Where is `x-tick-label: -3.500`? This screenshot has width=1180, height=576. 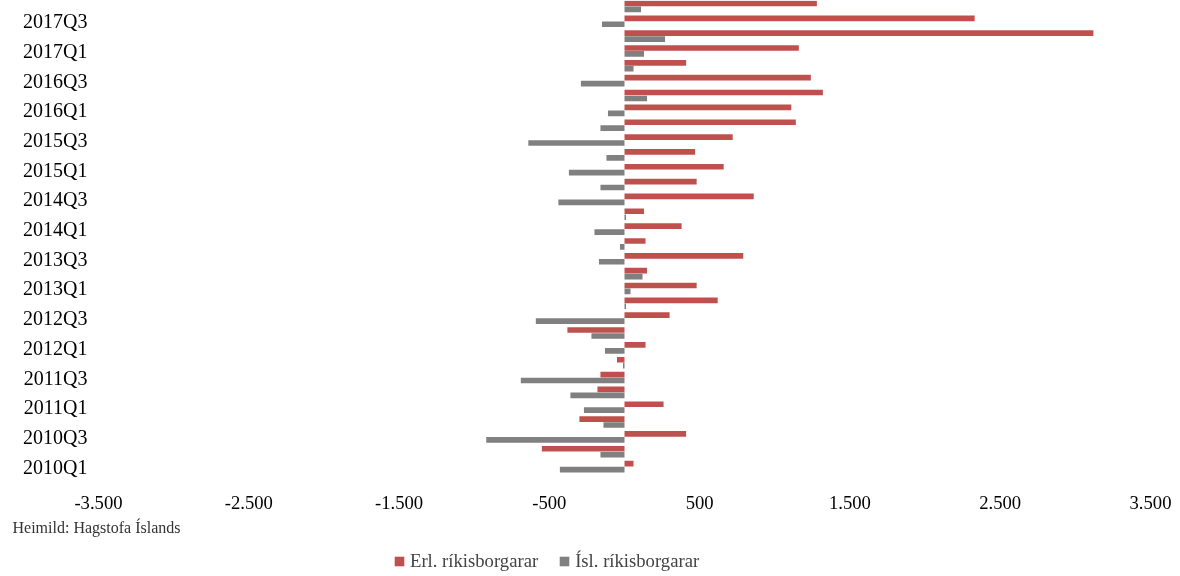 x-tick-label: -3.500 is located at coordinates (98, 502).